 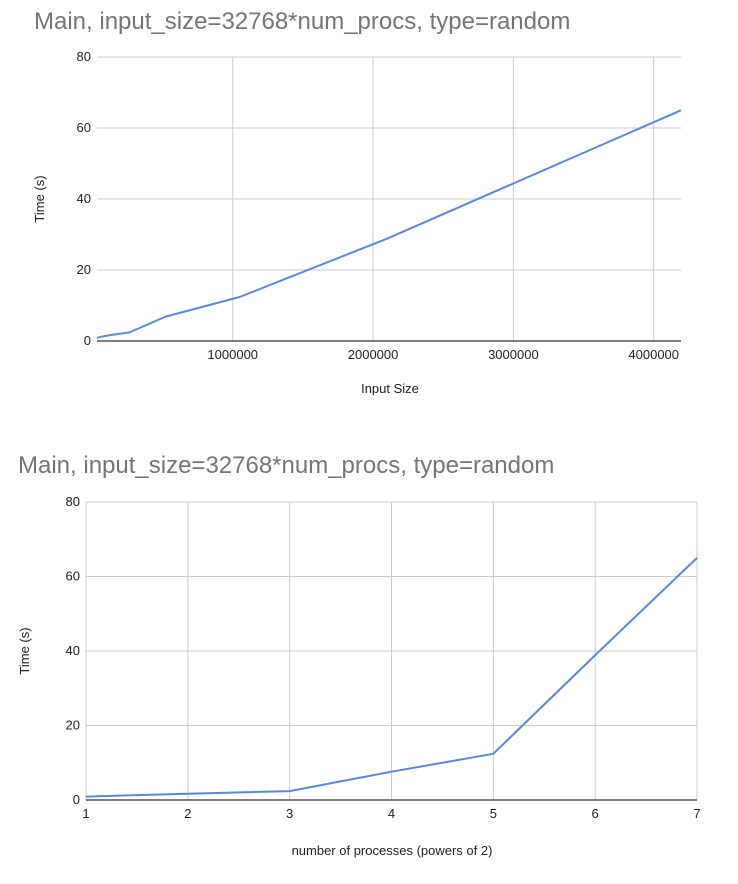 I want to click on x-axis-title: Input Size, so click(x=390, y=388).